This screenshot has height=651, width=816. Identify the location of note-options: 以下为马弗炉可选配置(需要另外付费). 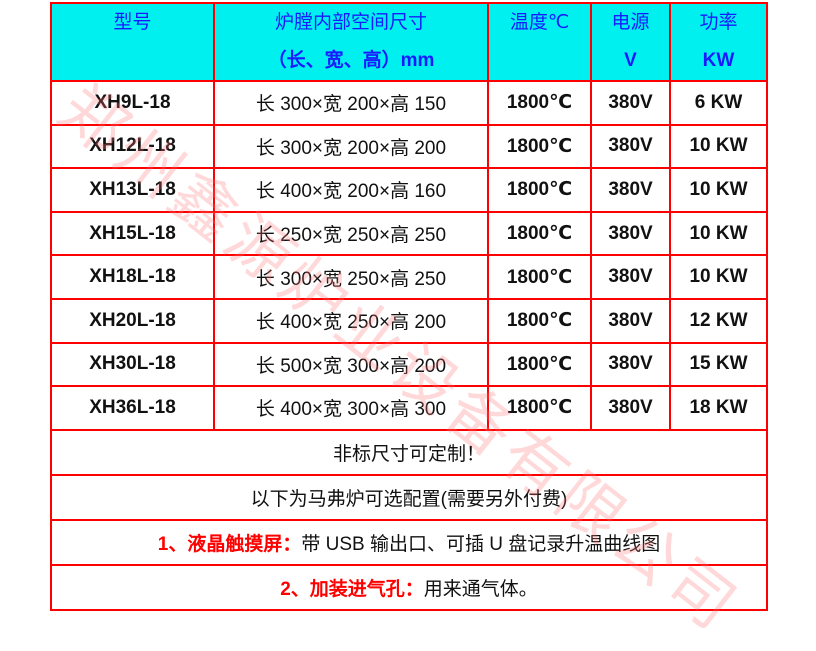
(409, 497).